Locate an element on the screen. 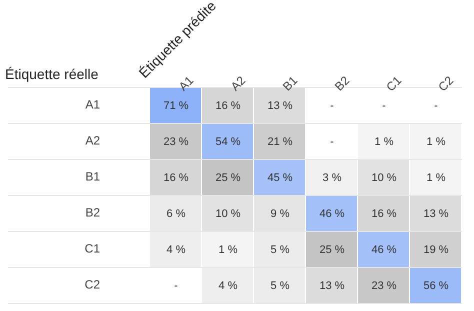 The height and width of the screenshot is (311, 474). x-tick-label: A2 is located at coordinates (238, 83).